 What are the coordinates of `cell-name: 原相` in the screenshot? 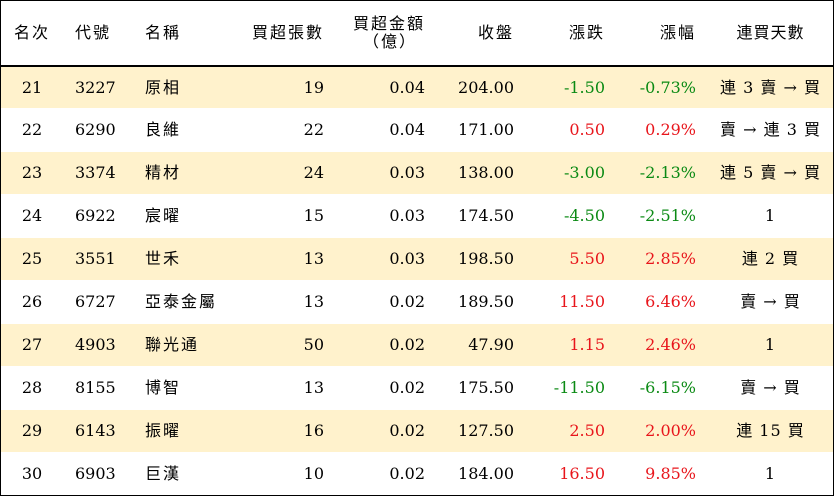 It's located at (184, 86).